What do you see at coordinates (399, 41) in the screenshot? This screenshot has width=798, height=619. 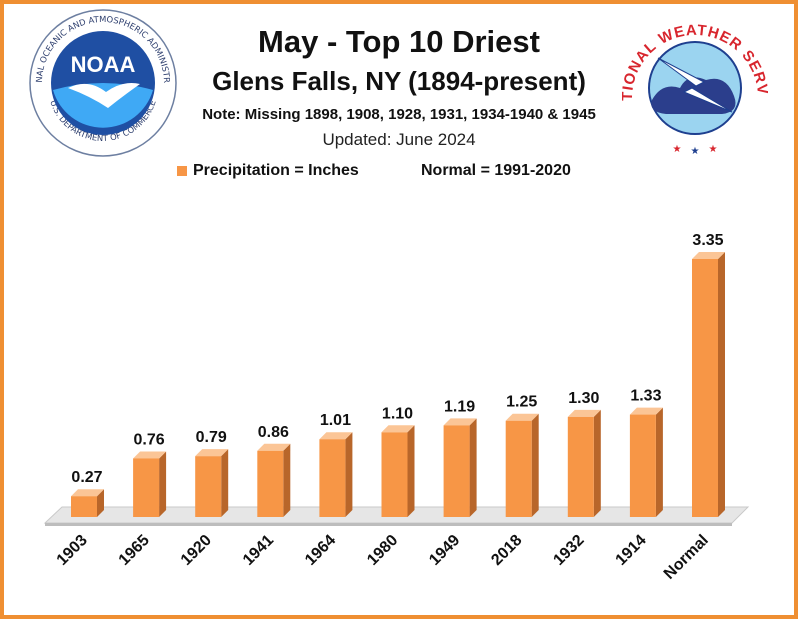 I see `chart-title: May - Top 10 Driest` at bounding box center [399, 41].